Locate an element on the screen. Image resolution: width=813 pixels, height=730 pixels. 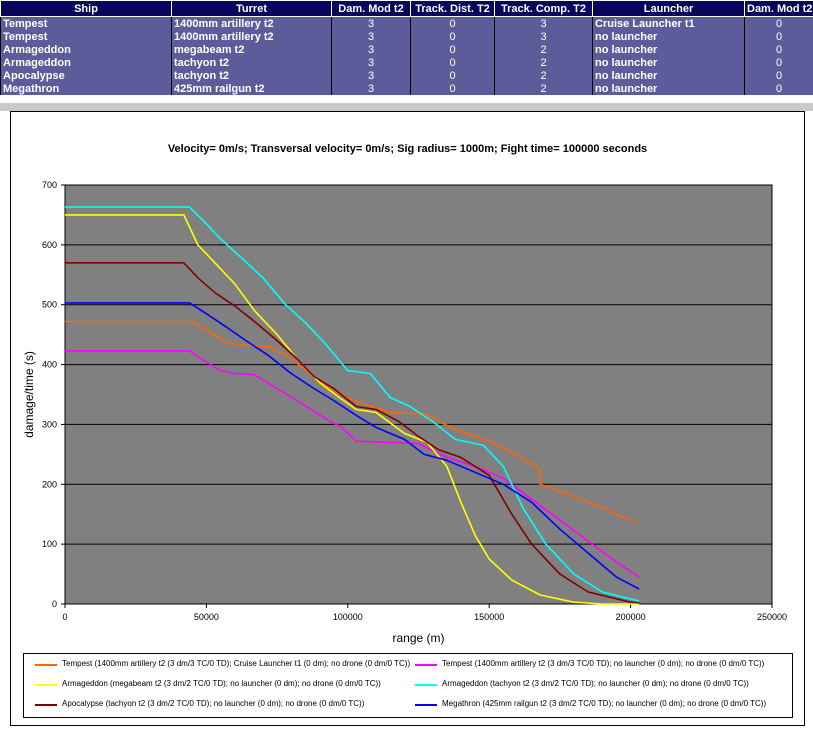
table-row: Megathron 425mm railgun t2 3 0 2 no launcher 0 is located at coordinates (406, 88).